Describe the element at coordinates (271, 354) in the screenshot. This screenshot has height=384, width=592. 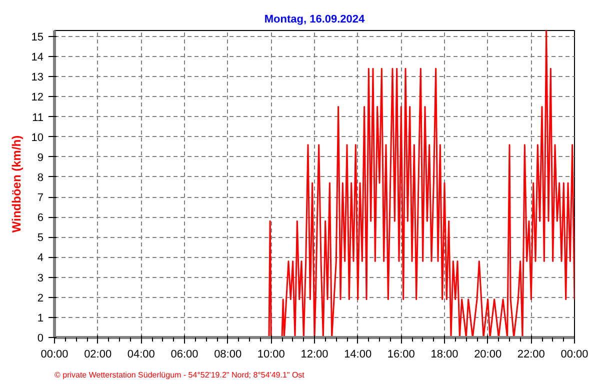
I see `x-tick-label: 10:00` at that location.